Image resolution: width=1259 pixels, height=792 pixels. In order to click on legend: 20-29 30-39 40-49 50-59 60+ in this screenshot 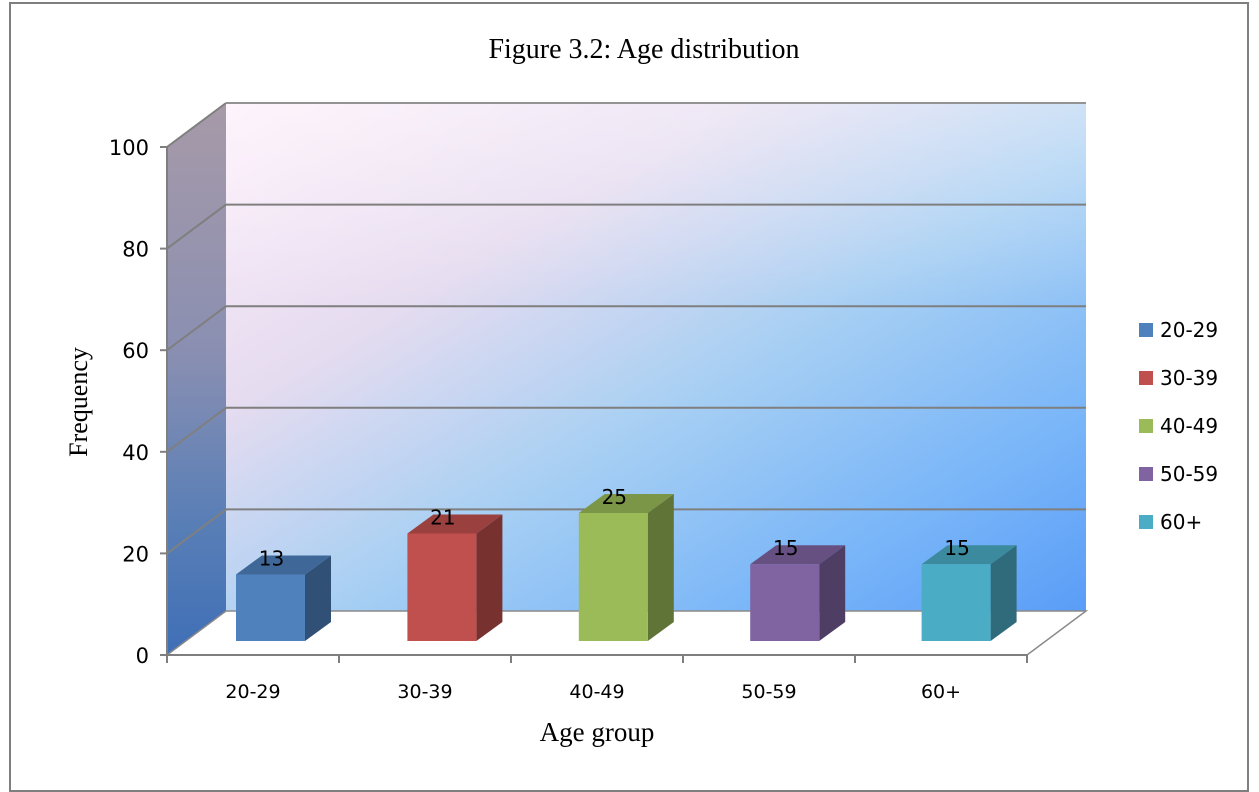, I will do `click(1178, 426)`.